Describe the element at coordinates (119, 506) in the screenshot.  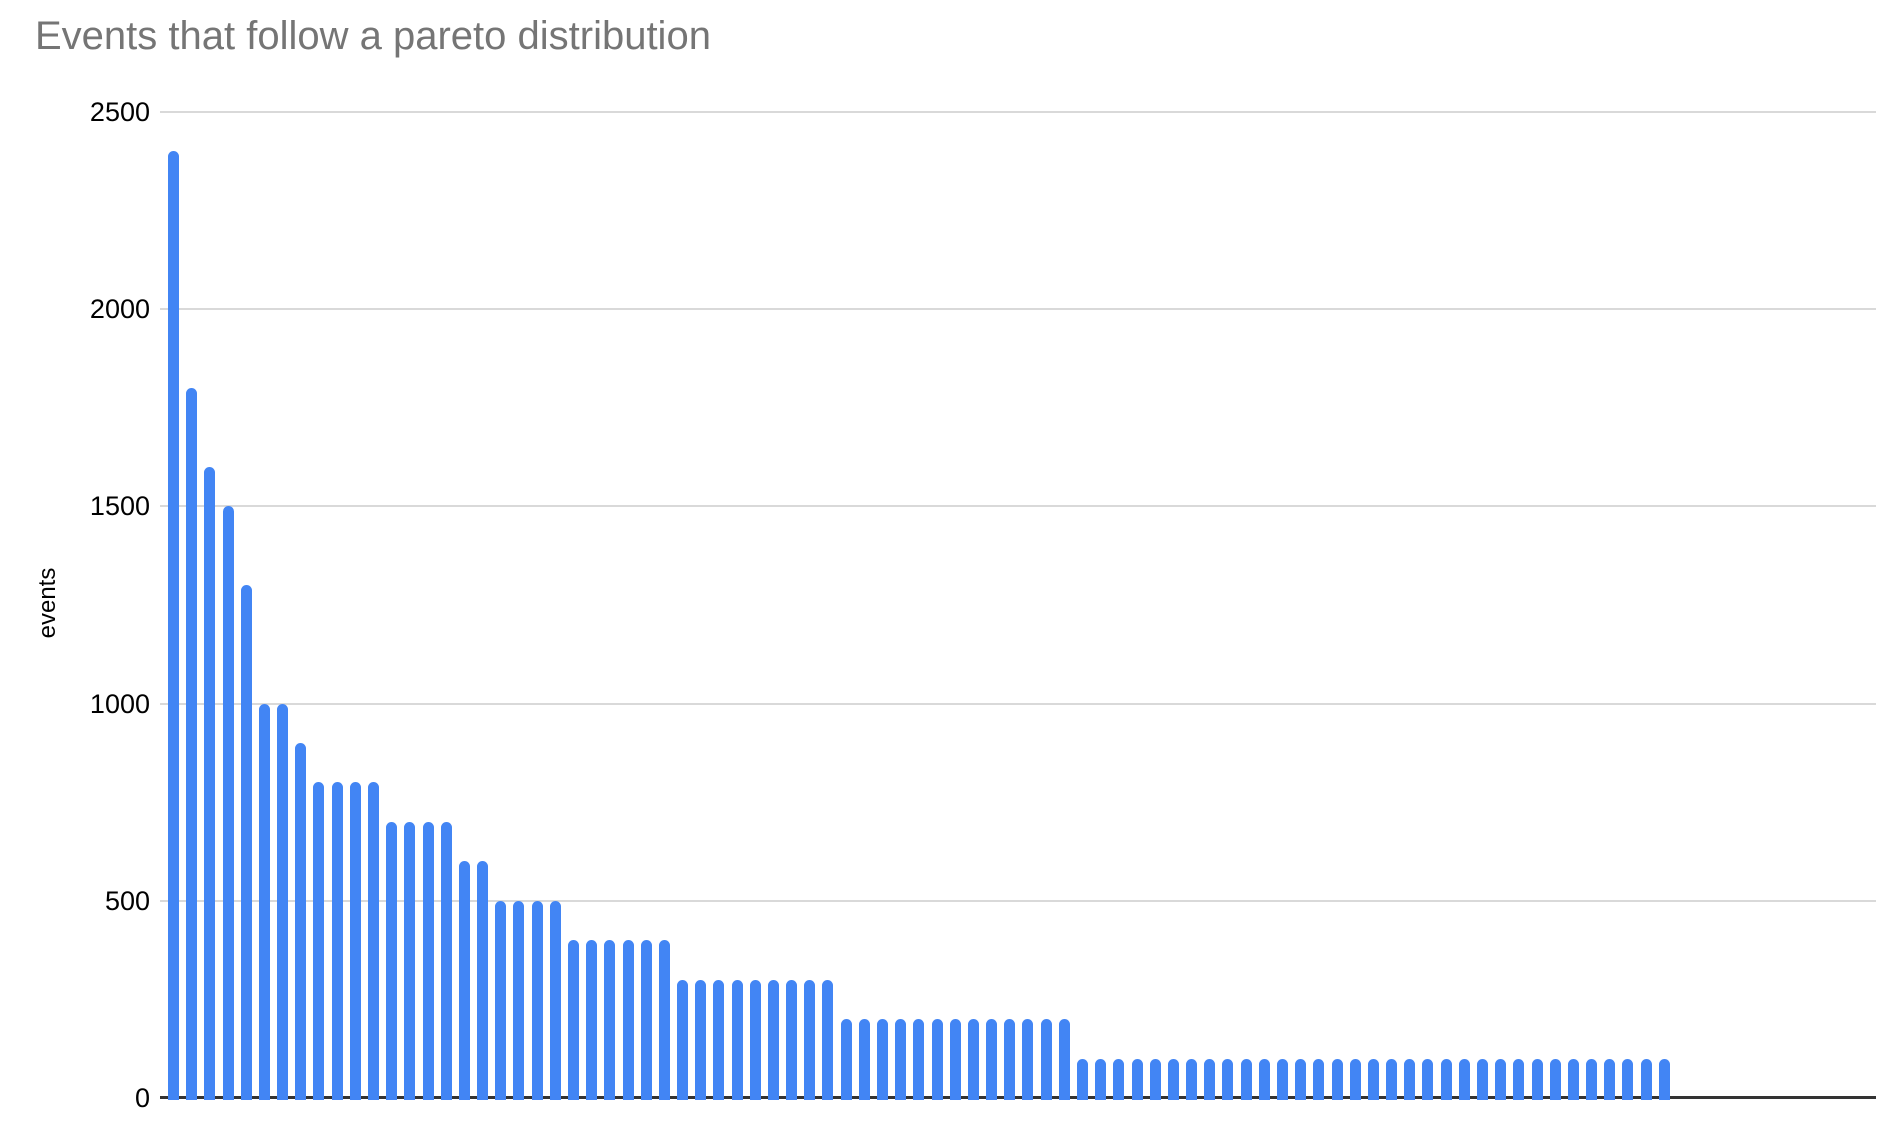
I see `y-tick-label: 1500` at that location.